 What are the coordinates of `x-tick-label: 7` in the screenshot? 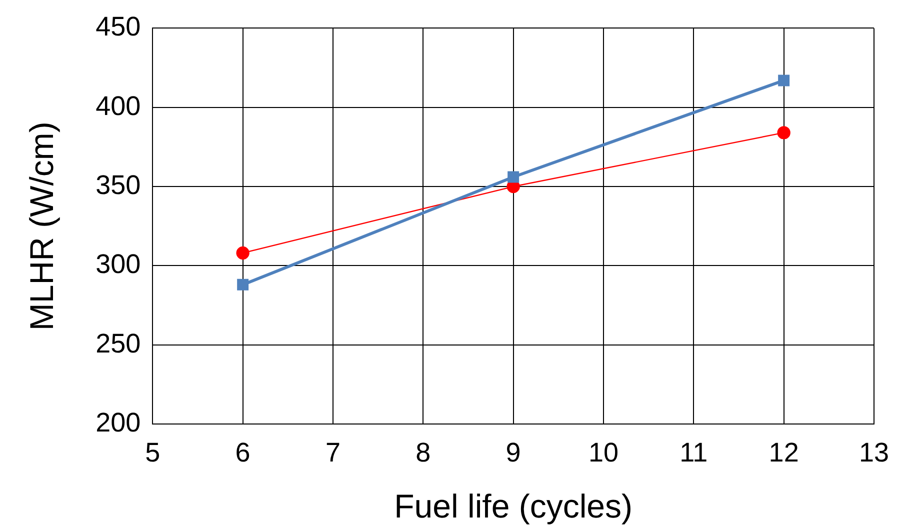 It's located at (332, 453).